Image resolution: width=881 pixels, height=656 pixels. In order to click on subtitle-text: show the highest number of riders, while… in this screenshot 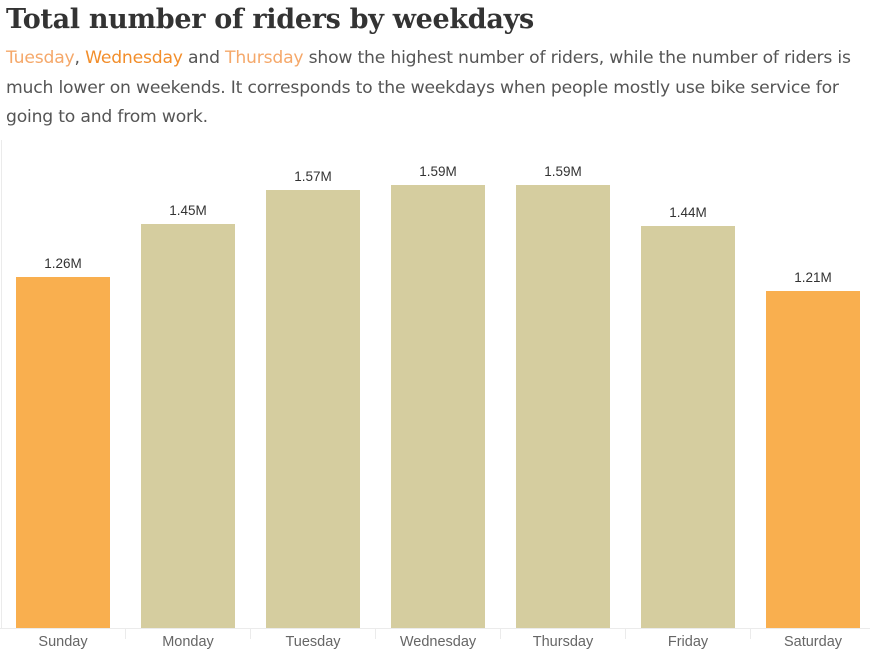, I will do `click(428, 87)`.